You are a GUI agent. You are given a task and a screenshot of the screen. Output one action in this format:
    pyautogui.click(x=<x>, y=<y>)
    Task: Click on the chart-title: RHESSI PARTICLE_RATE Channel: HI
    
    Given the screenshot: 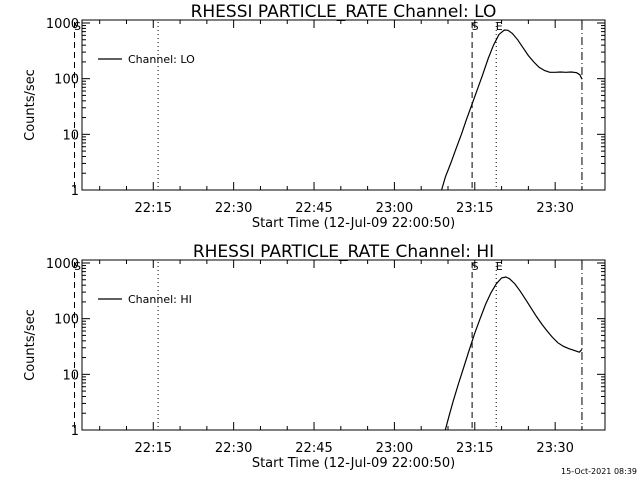 What is the action you would take?
    pyautogui.click(x=343, y=252)
    